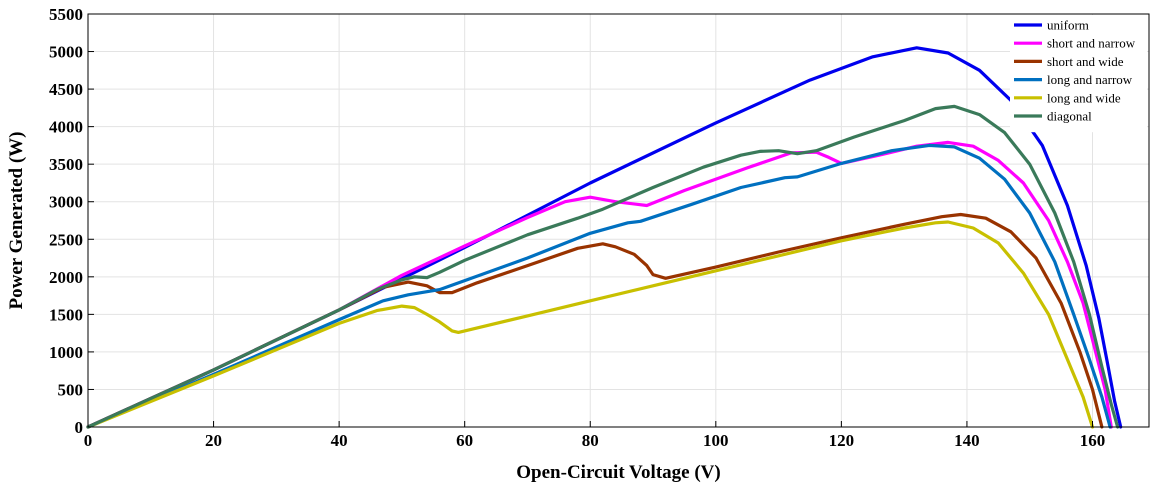  Describe the element at coordinates (1068, 25) in the screenshot. I see `legend-label: uniform` at that location.